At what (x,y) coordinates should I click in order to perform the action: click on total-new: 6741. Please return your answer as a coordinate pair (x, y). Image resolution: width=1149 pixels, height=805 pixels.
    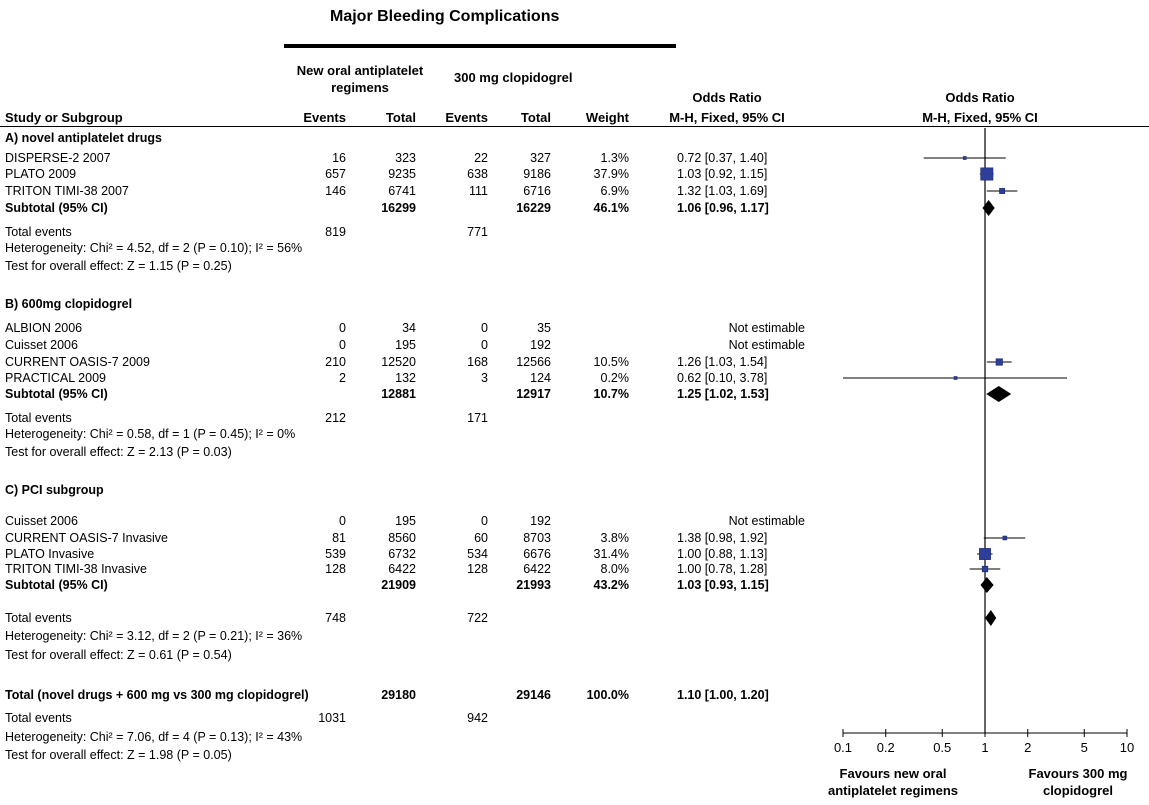
    Looking at the image, I should click on (402, 191).